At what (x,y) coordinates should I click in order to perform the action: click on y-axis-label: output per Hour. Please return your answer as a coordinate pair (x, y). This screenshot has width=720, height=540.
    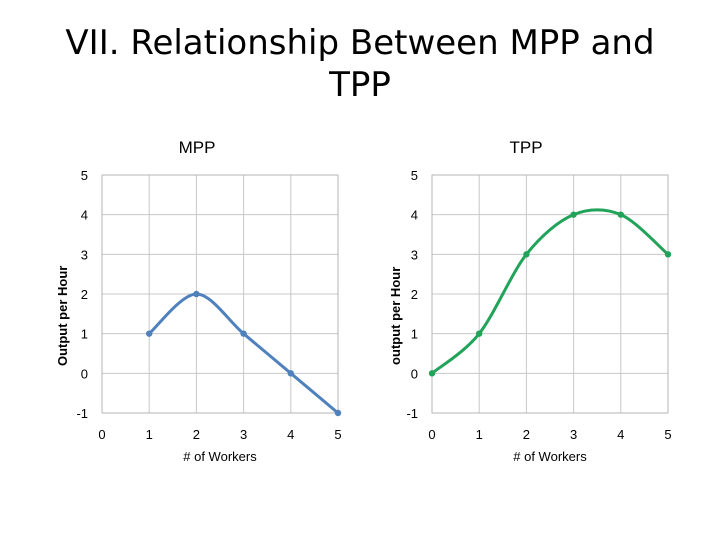
    Looking at the image, I should click on (395, 316).